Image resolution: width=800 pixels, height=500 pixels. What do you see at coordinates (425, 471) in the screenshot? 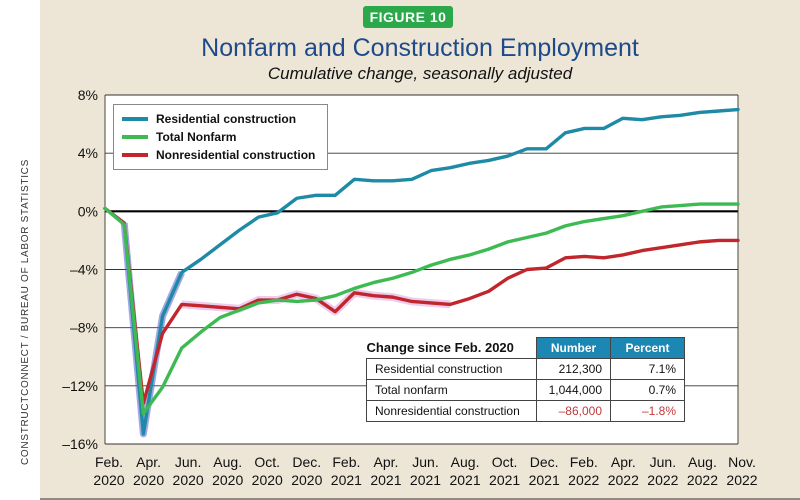
I see `x-tick-label: Jun. 2021` at bounding box center [425, 471].